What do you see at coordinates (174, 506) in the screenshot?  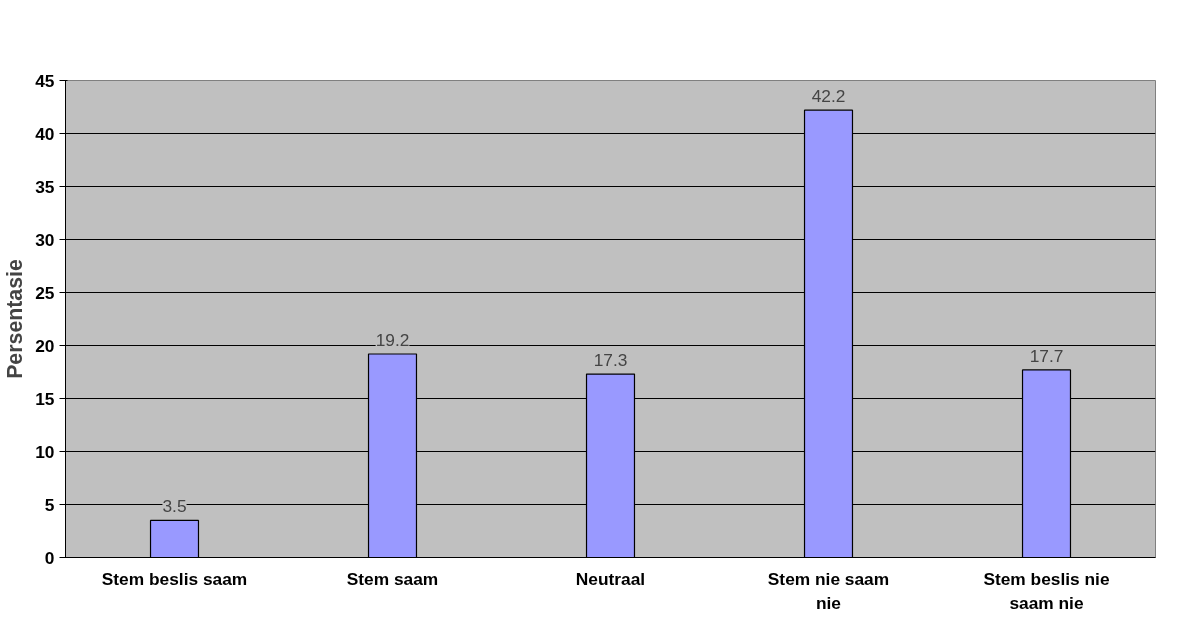 I see `data-label: 3.5` at bounding box center [174, 506].